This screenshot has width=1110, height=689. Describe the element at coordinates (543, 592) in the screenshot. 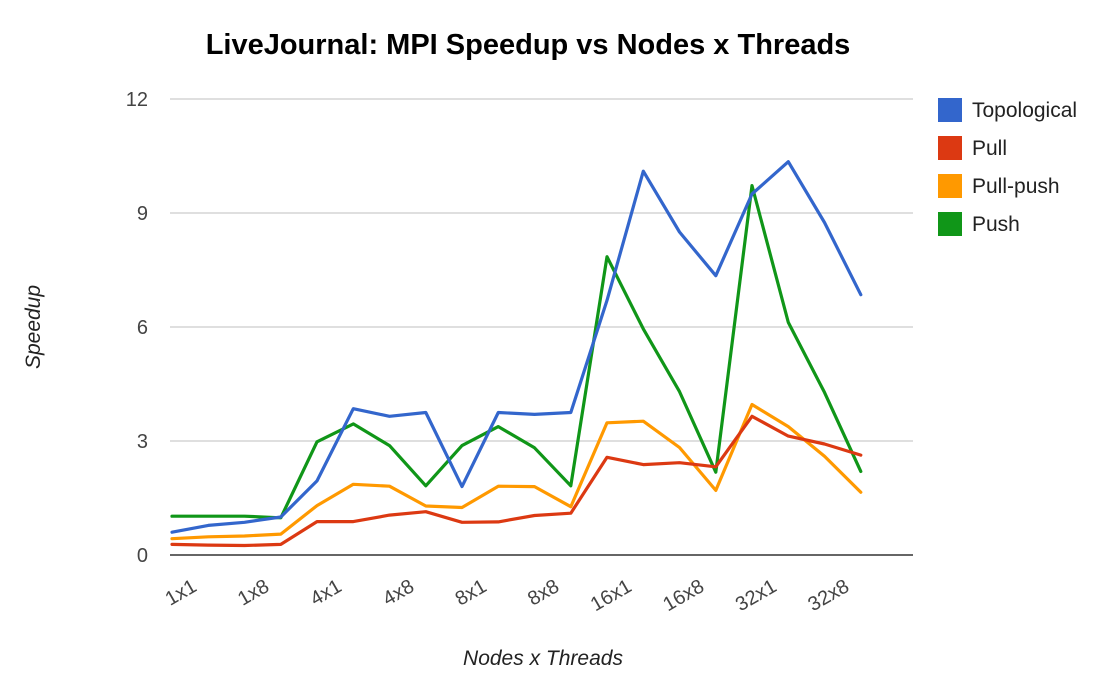

I see `x-tick-label: 8x8` at that location.